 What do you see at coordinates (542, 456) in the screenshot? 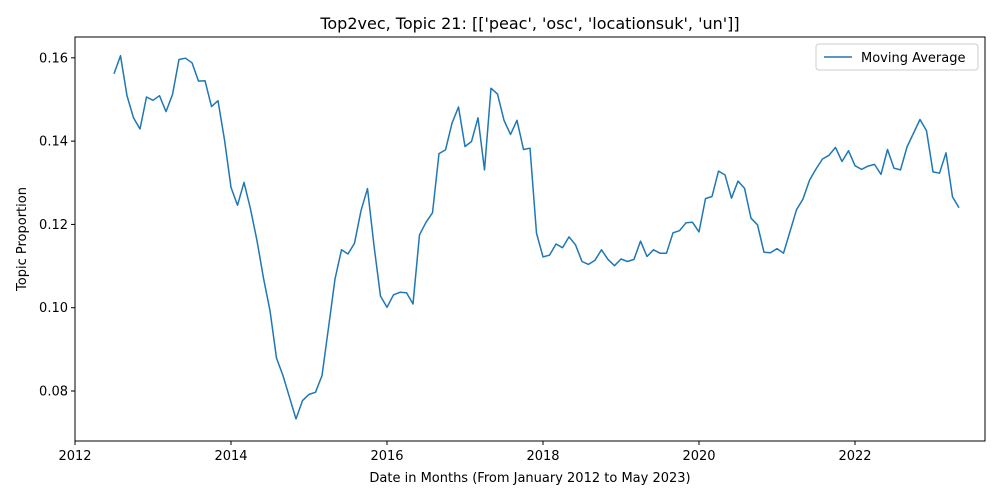
I see `x-tick-label: 2018` at bounding box center [542, 456].